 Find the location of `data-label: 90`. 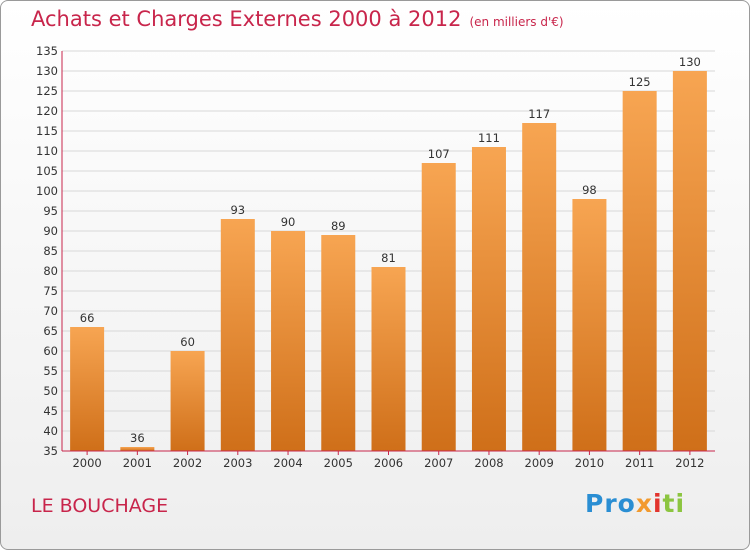

data-label: 90 is located at coordinates (288, 222).